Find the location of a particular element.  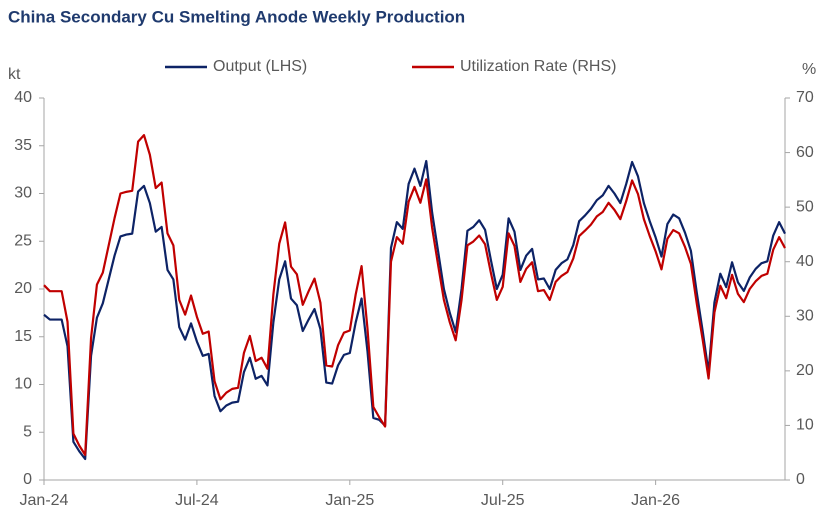

y-axis-label: kt is located at coordinates (14, 74).